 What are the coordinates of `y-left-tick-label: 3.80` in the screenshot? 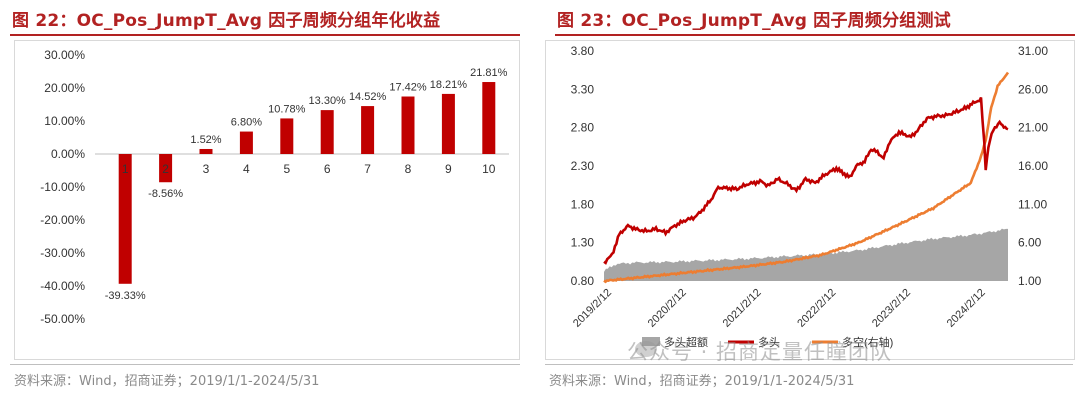 It's located at (583, 51).